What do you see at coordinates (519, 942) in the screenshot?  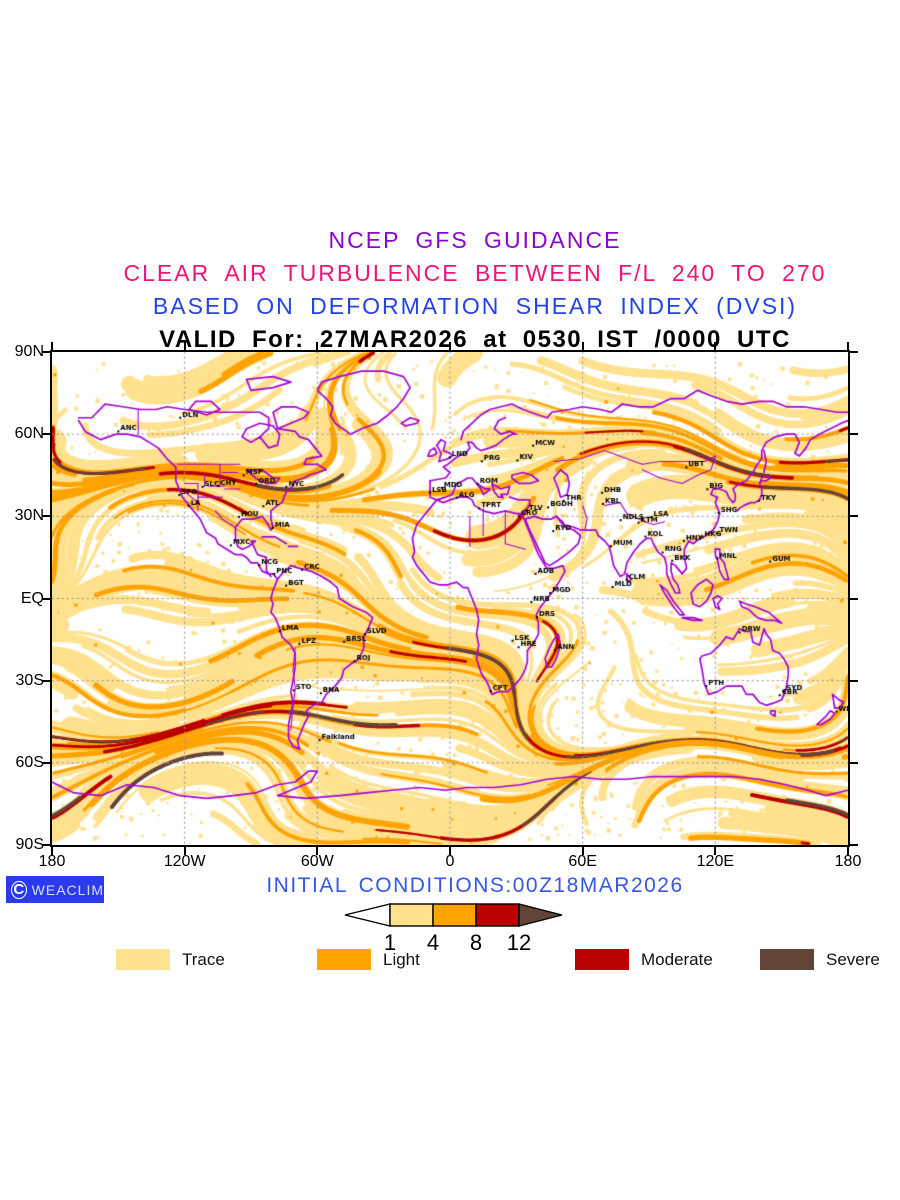 I see `colorbar-tick-label: 12` at bounding box center [519, 942].